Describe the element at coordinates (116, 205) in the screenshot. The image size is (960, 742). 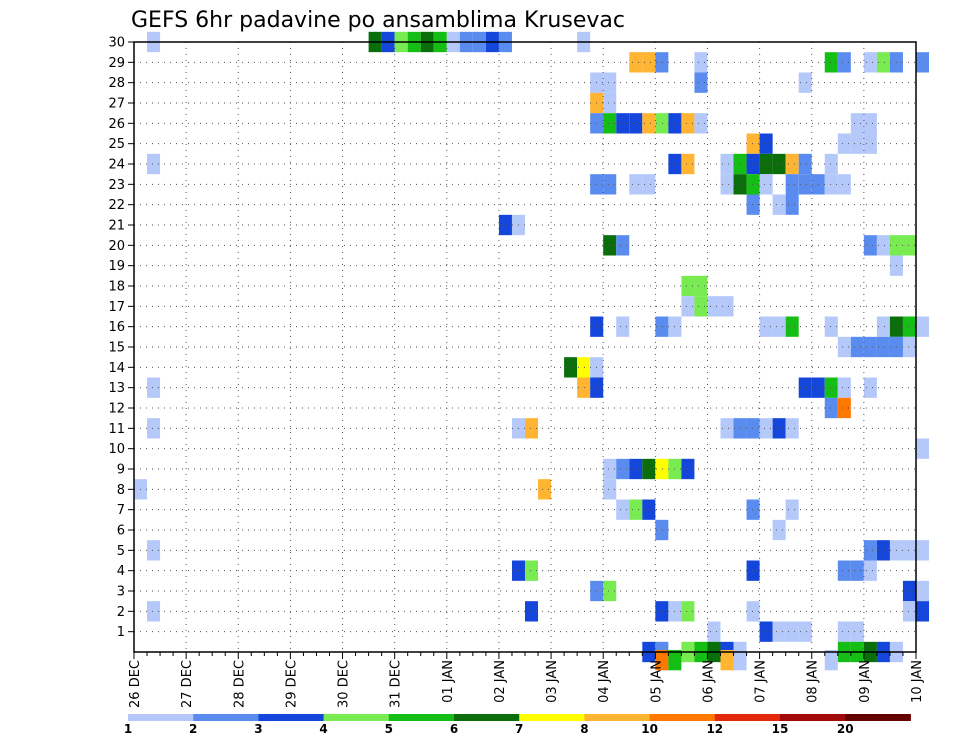
I see `y-tick-label: 22` at that location.